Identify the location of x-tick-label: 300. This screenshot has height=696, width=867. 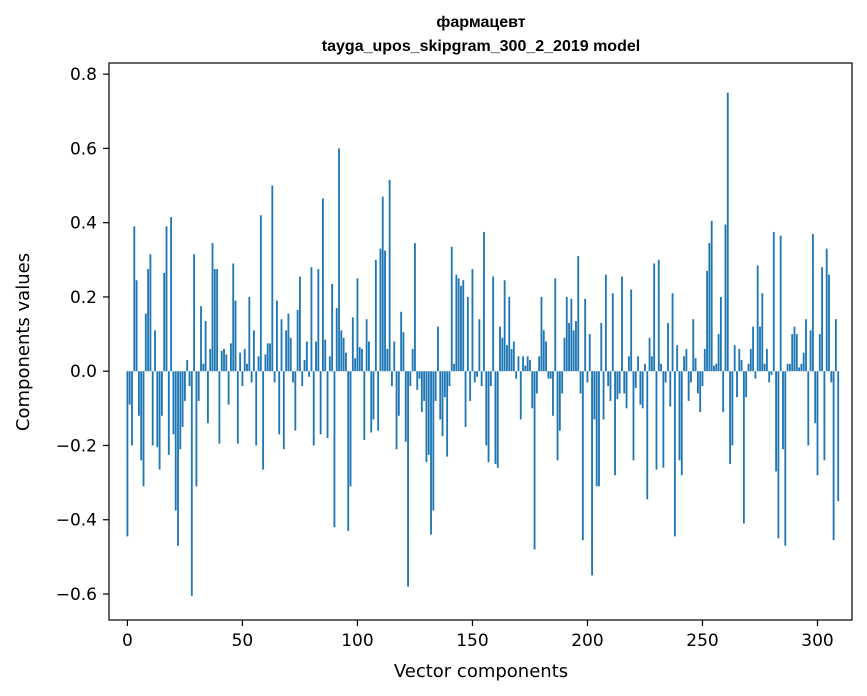
(817, 641).